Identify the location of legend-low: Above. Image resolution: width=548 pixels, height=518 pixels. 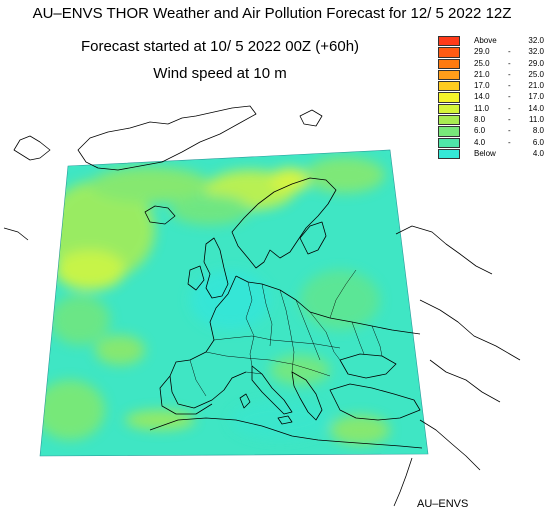
(485, 40).